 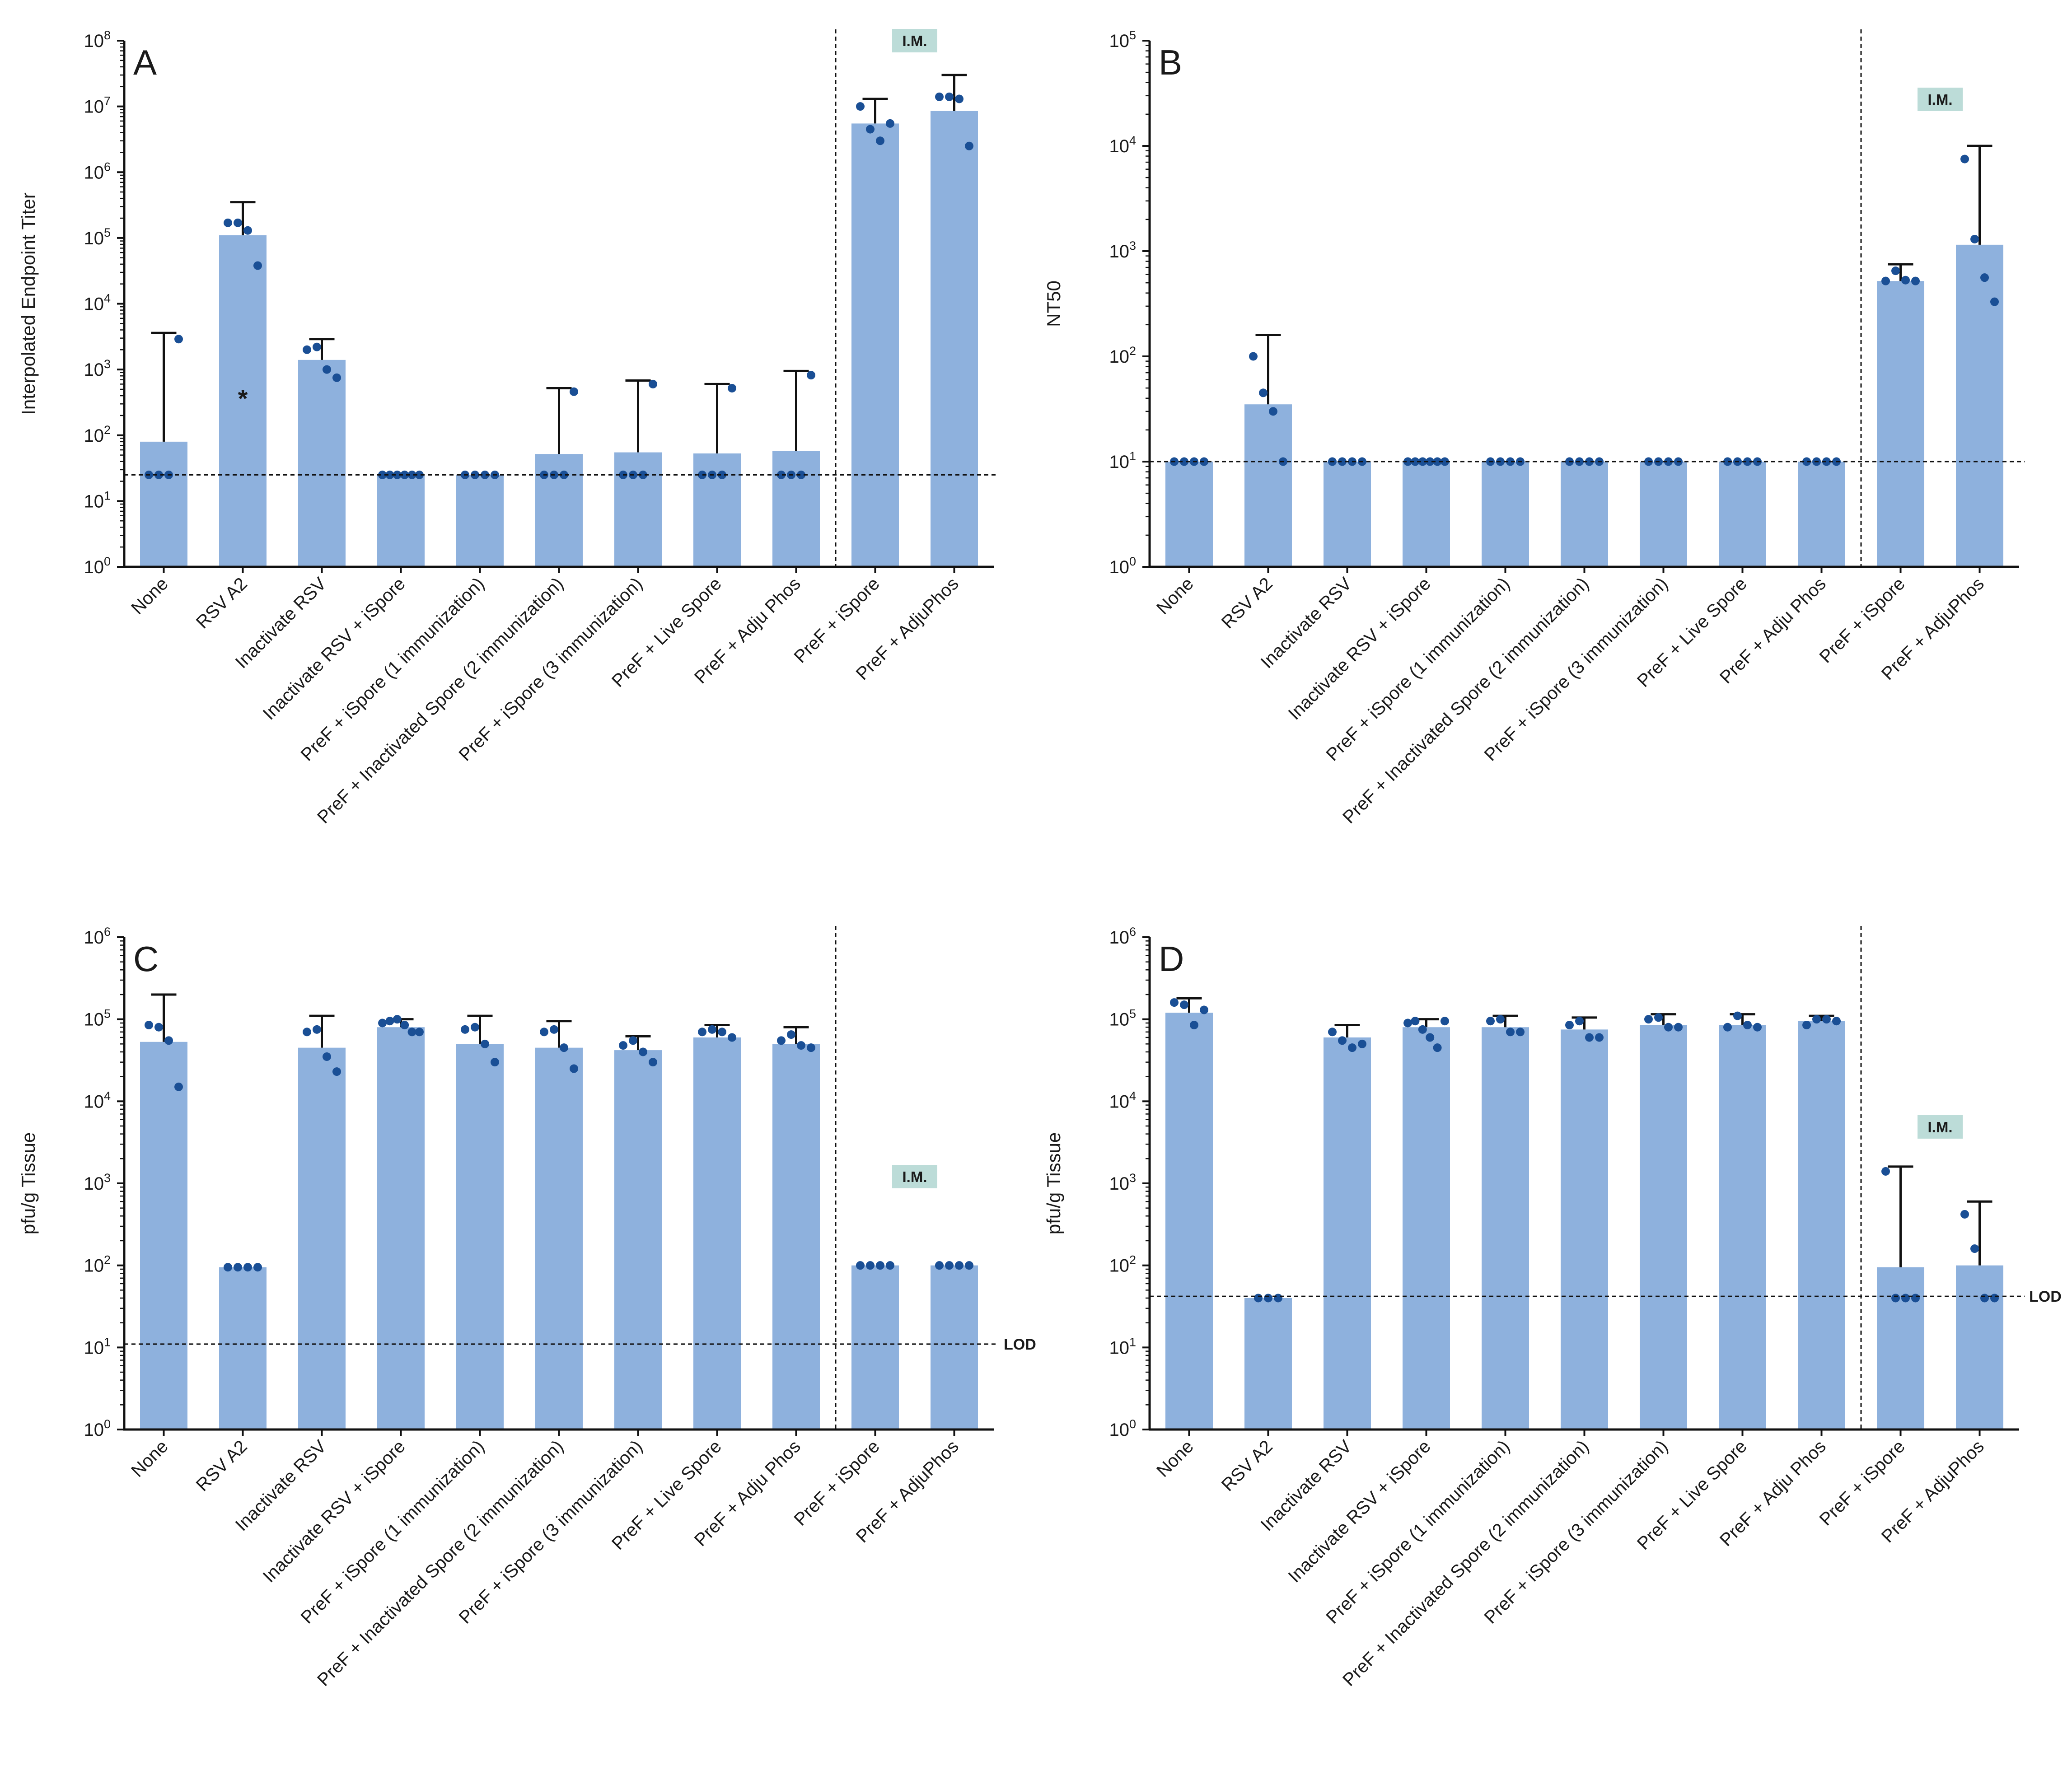 I want to click on y-tick-label: 10⁸, so click(x=97, y=39).